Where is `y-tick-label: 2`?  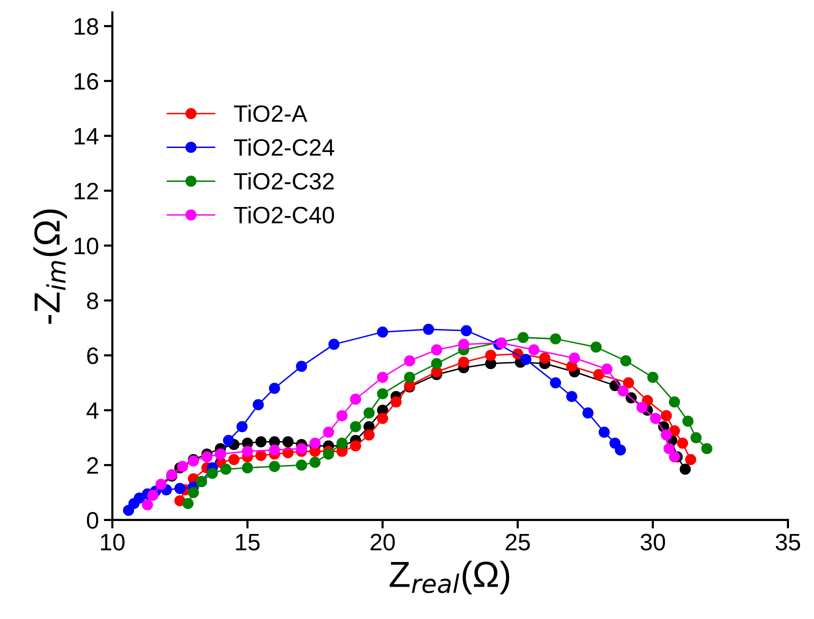
y-tick-label: 2 is located at coordinates (92, 465).